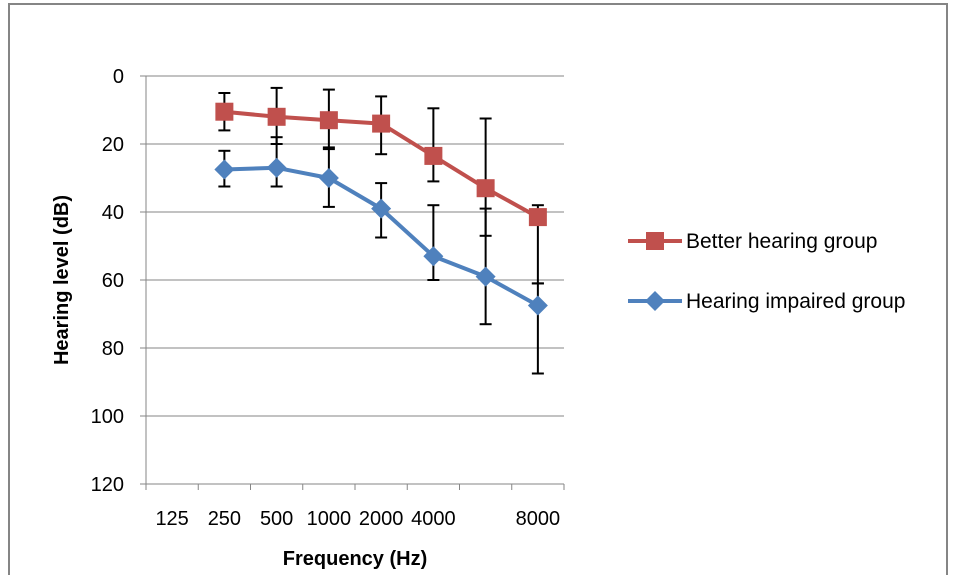 This screenshot has width=953, height=575. I want to click on x-tick-label: 500, so click(276, 519).